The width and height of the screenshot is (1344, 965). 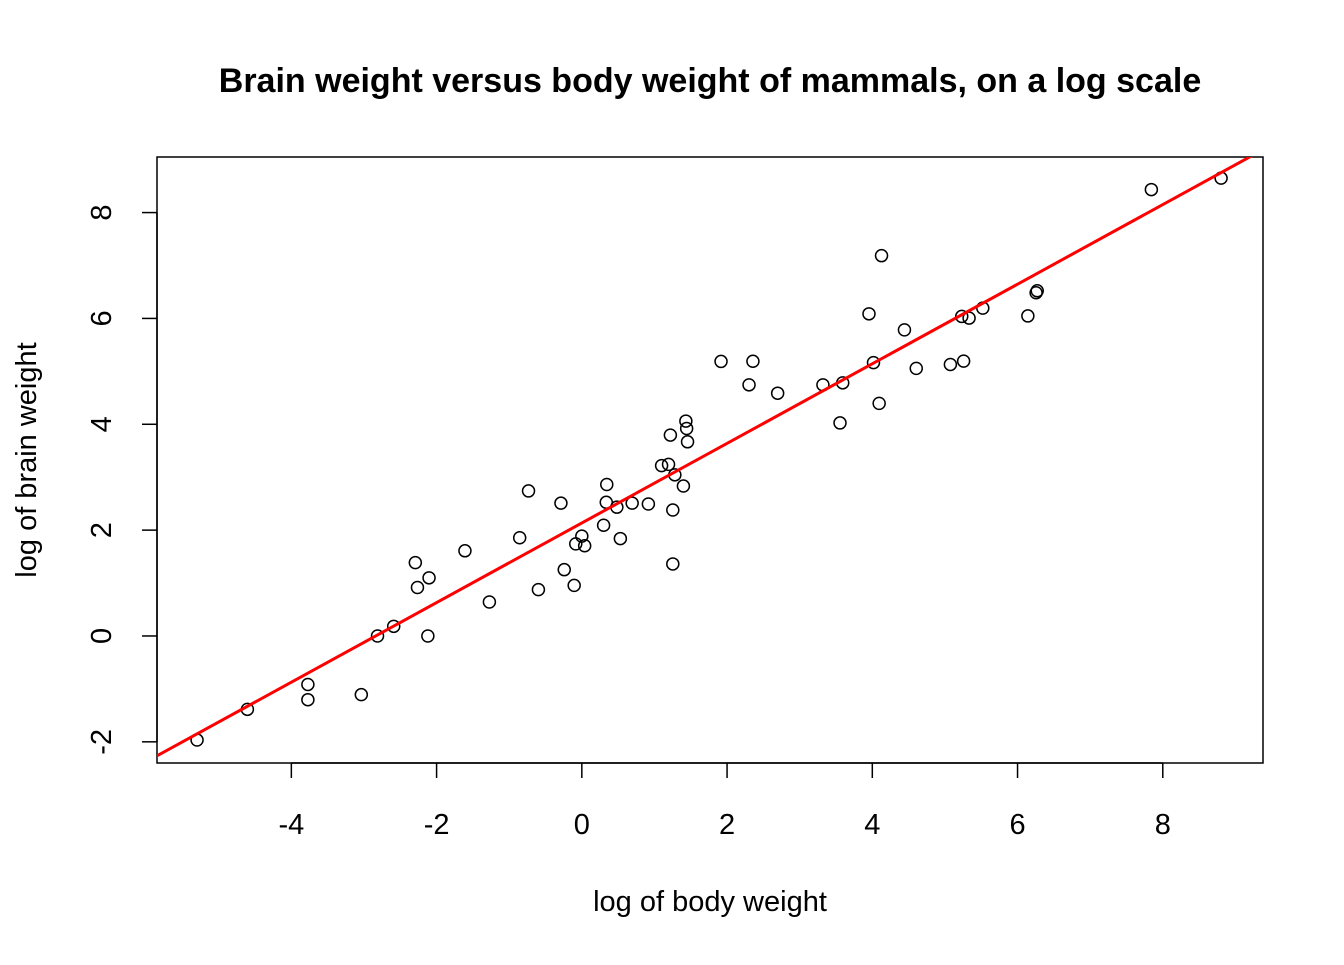 I want to click on x-tick-label: 8, so click(x=1163, y=825).